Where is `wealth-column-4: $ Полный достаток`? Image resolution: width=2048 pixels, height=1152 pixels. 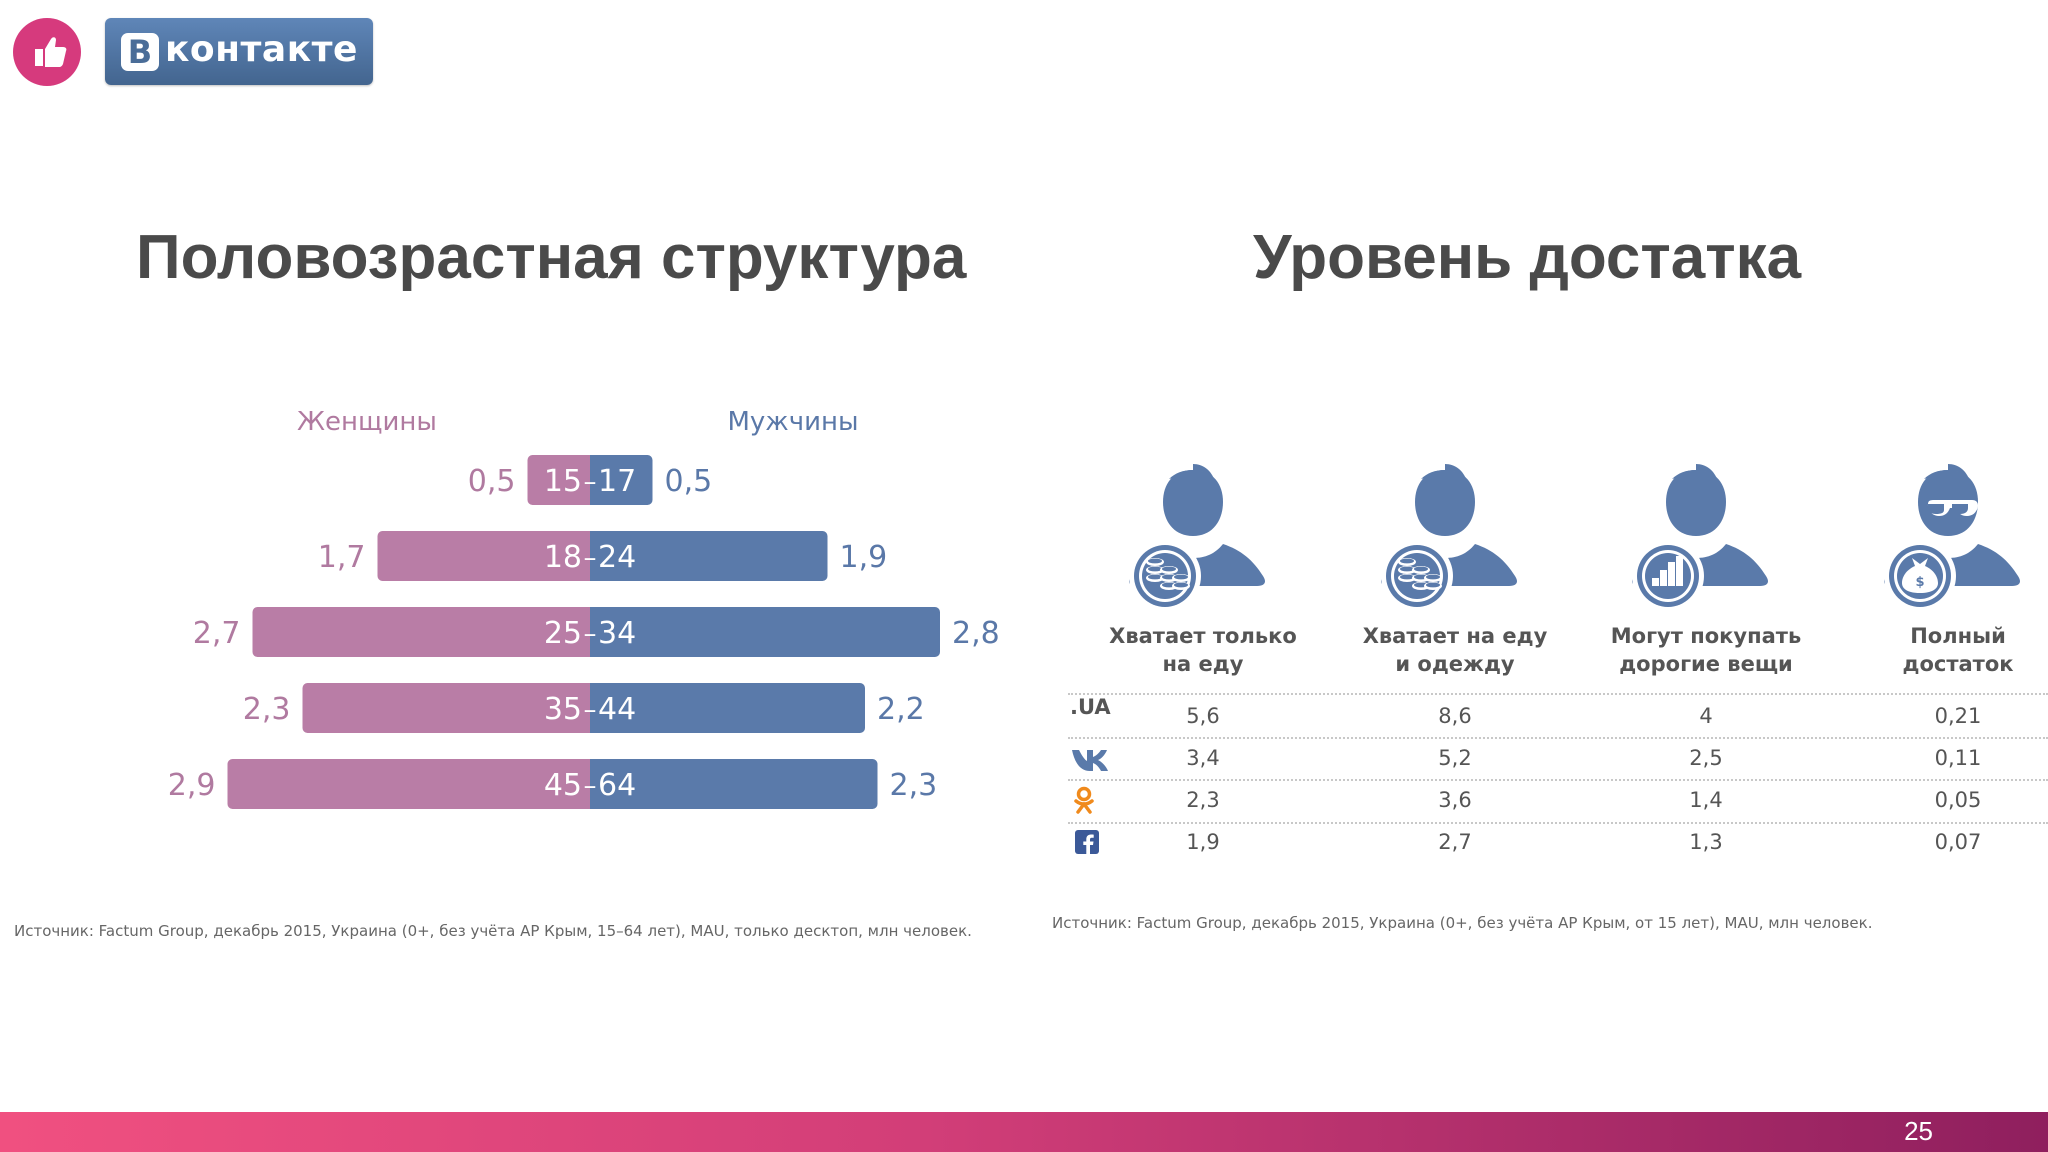
wealth-column-4: $ Полный достаток is located at coordinates (1948, 569).